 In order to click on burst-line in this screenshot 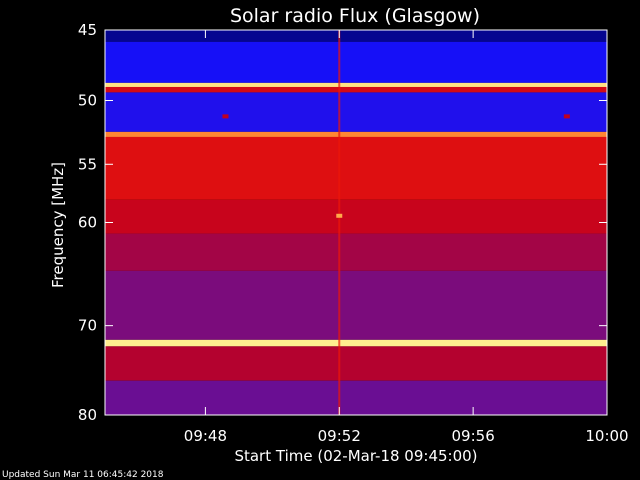, I will do `click(339, 222)`.